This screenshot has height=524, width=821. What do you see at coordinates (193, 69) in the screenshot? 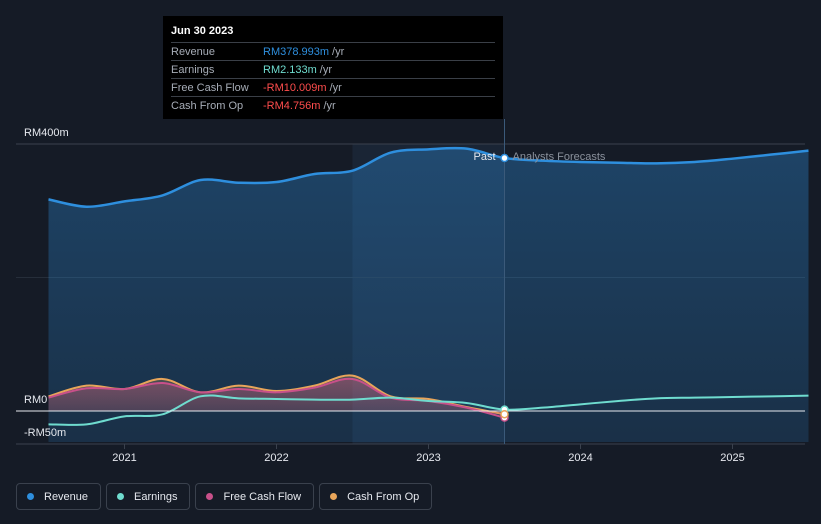
I see `tooltip-label: Earnings` at bounding box center [193, 69].